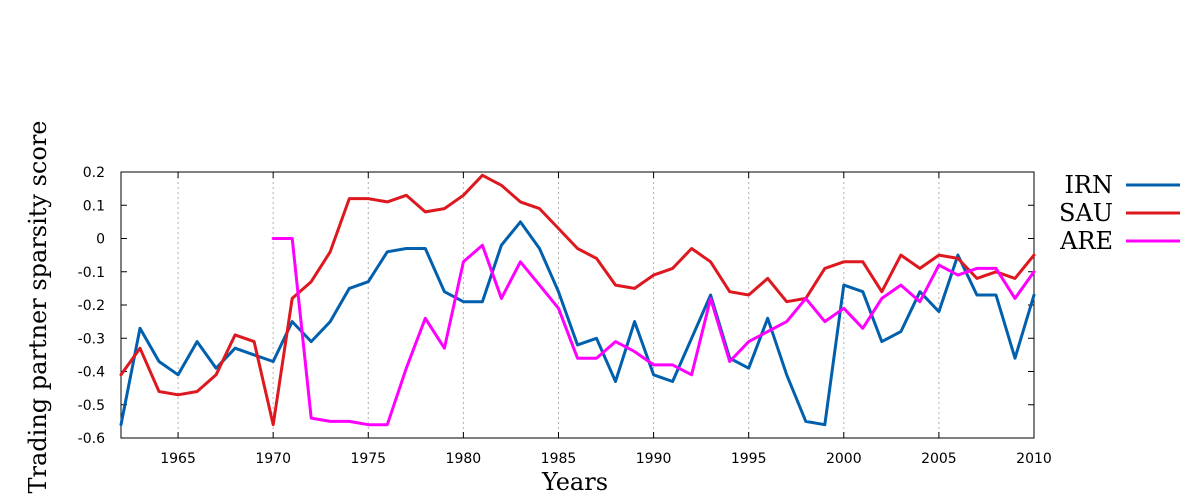 This screenshot has height=500, width=1200. Describe the element at coordinates (1088, 185) in the screenshot. I see `legend-label-irn: IRN` at that location.